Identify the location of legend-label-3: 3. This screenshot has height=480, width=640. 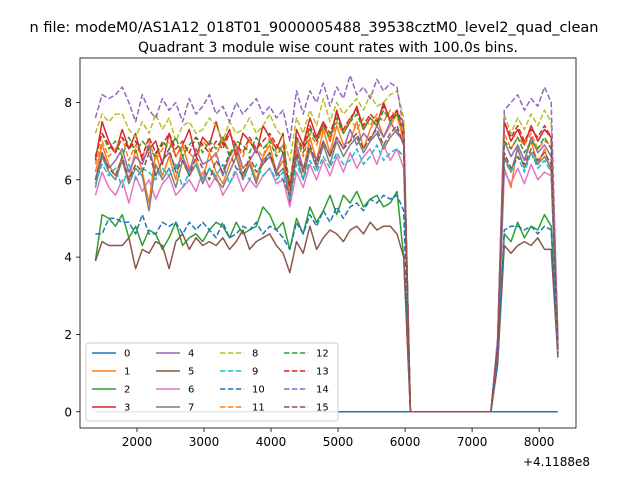
(127, 408).